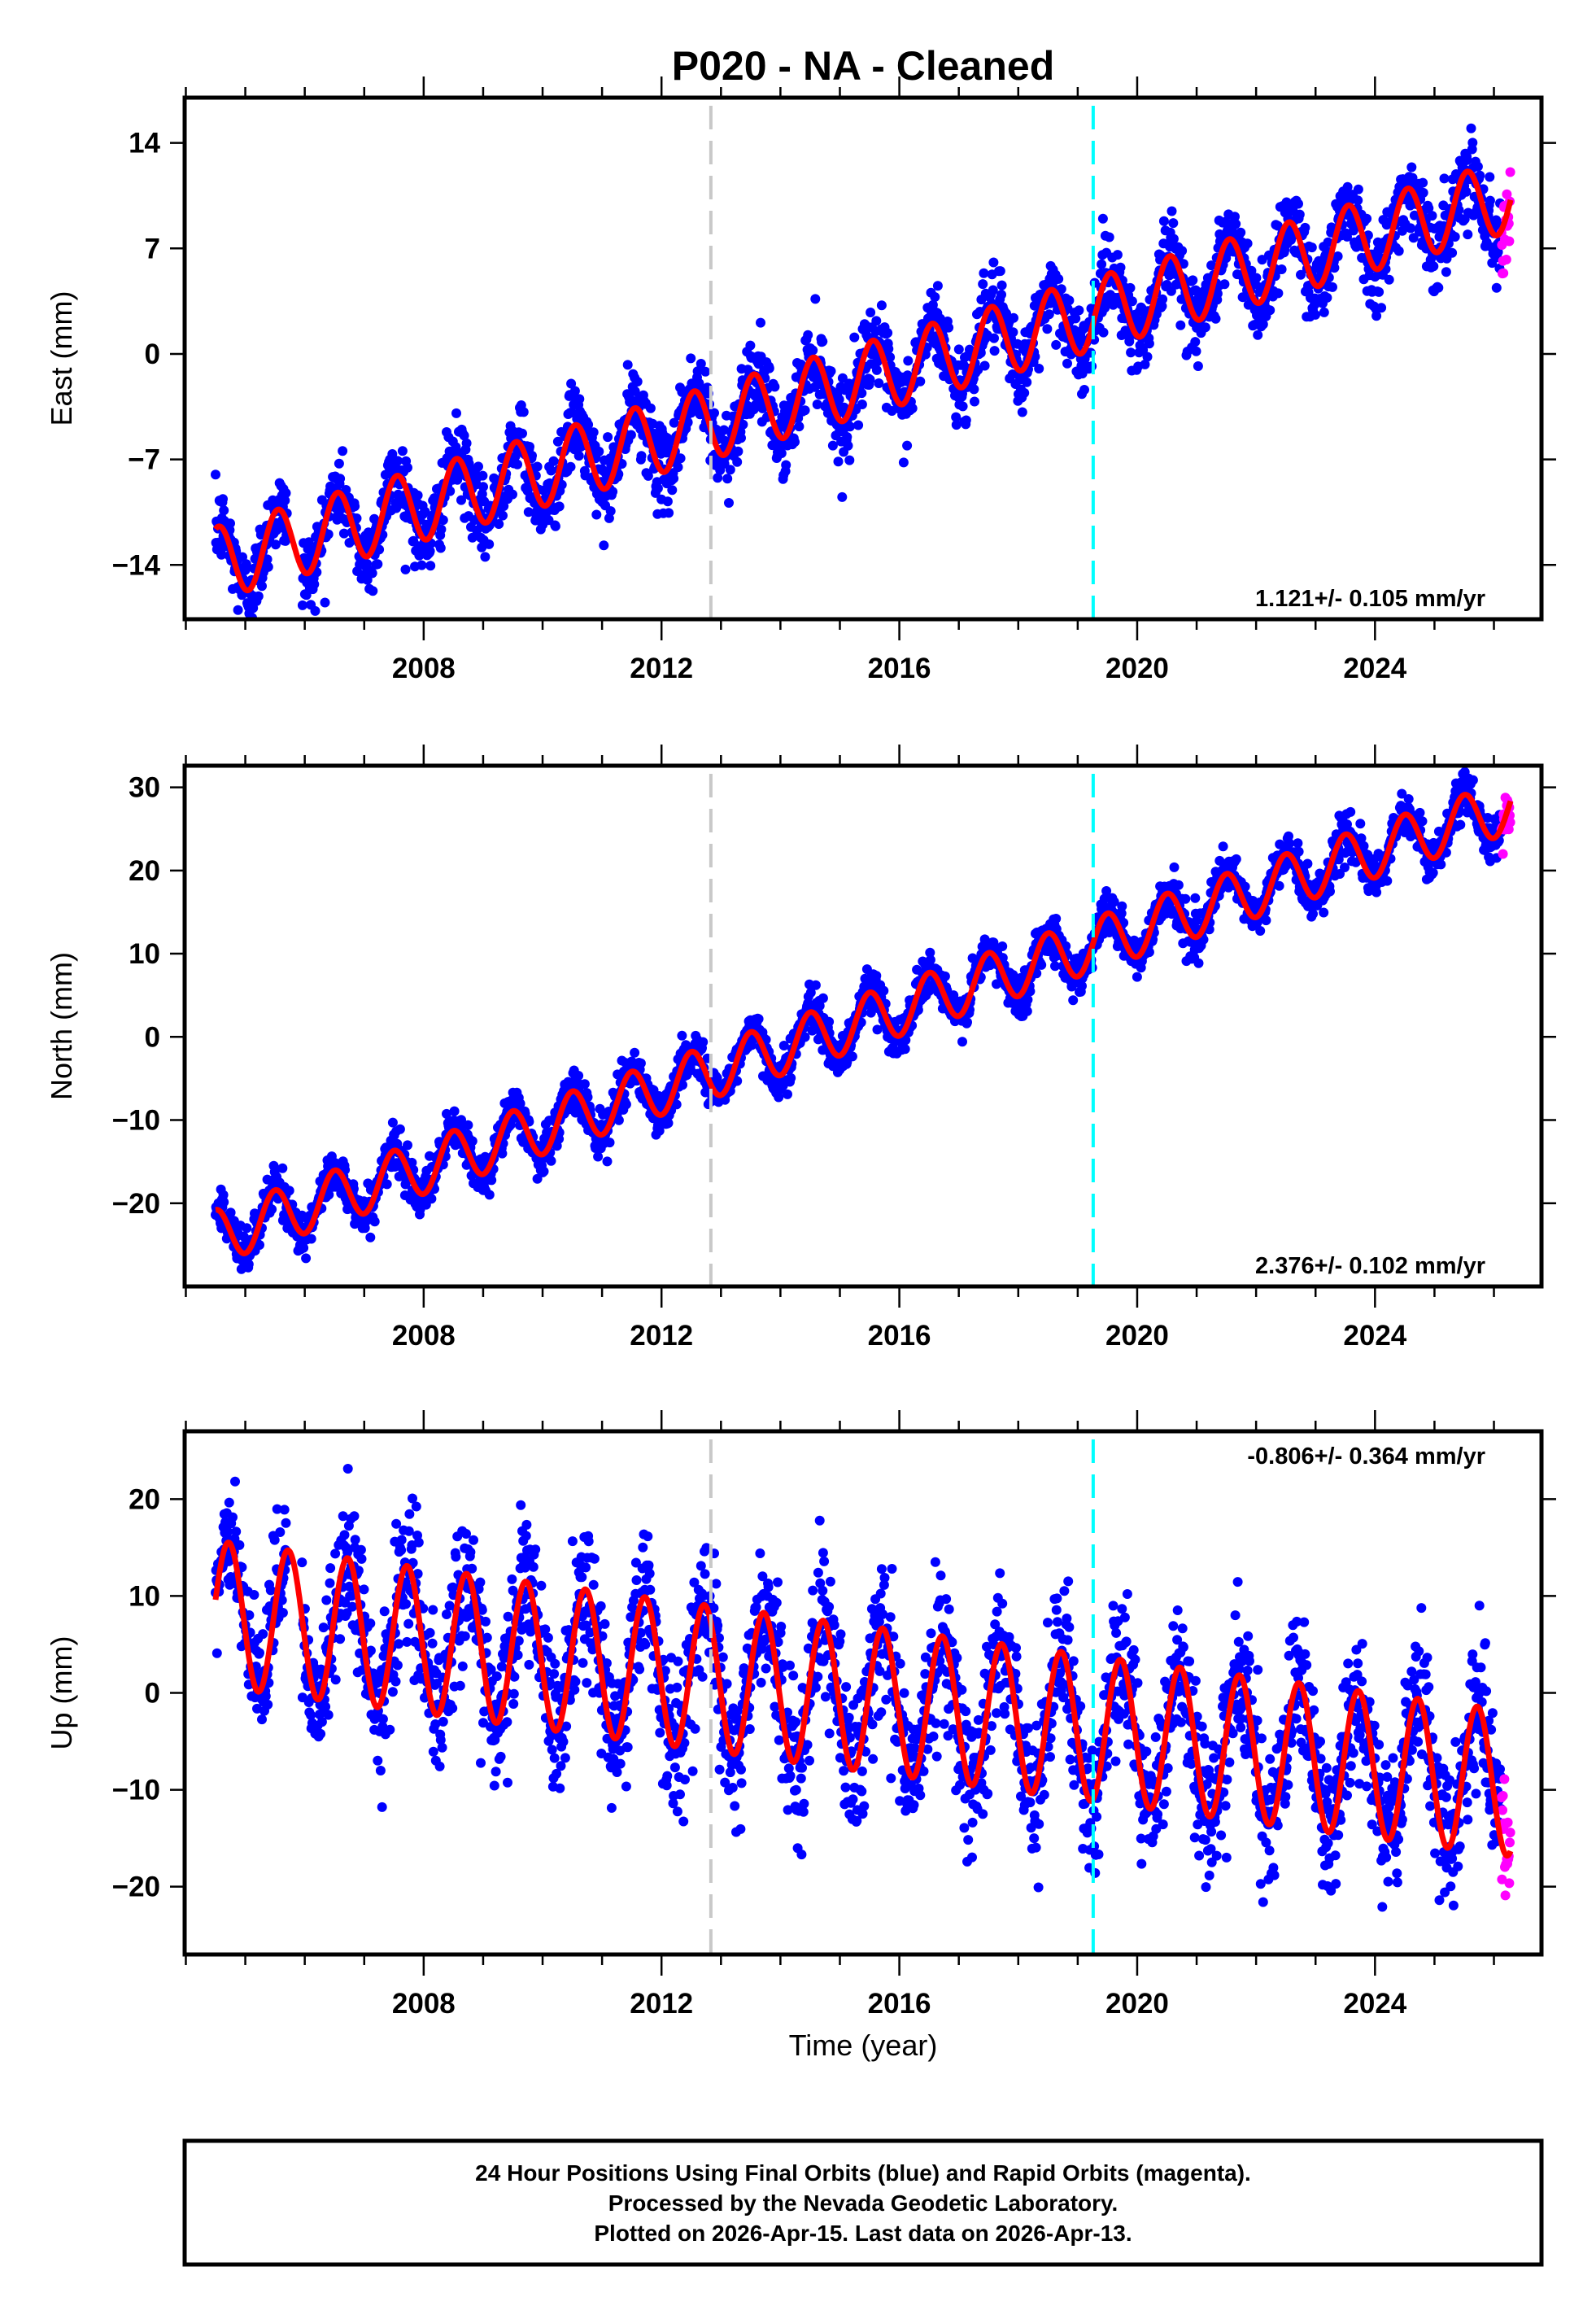 The image size is (1596, 2306). Describe the element at coordinates (152, 248) in the screenshot. I see `east-y-tick-label: 7` at that location.